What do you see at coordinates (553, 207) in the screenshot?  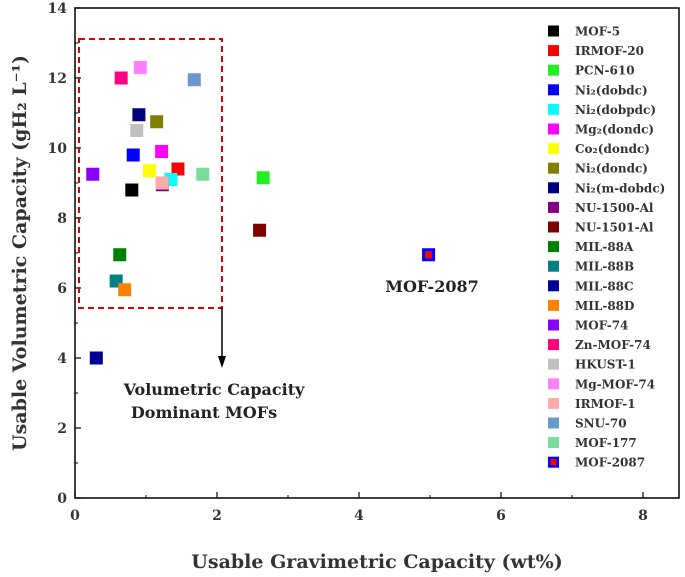 I see `legend-swatch-nu-1500-al` at bounding box center [553, 207].